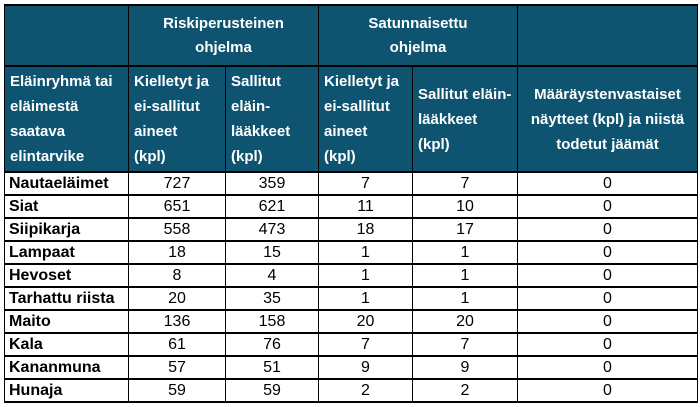 This screenshot has height=407, width=700. What do you see at coordinates (66, 252) in the screenshot?
I see `row-label: Lampaat` at bounding box center [66, 252].